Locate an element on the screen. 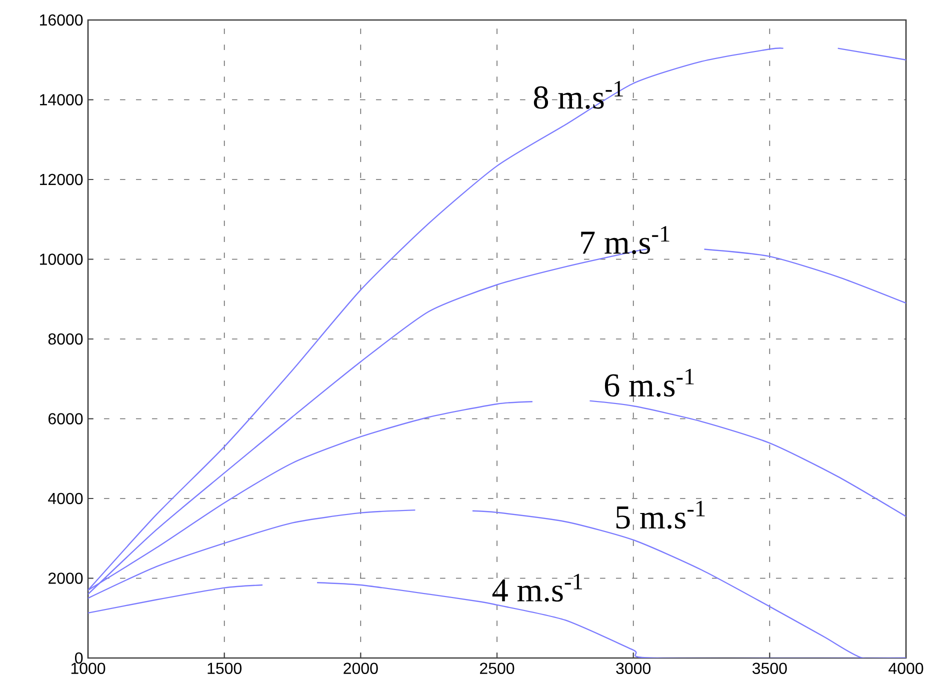  x-tick-label: 3500 is located at coordinates (769, 668).